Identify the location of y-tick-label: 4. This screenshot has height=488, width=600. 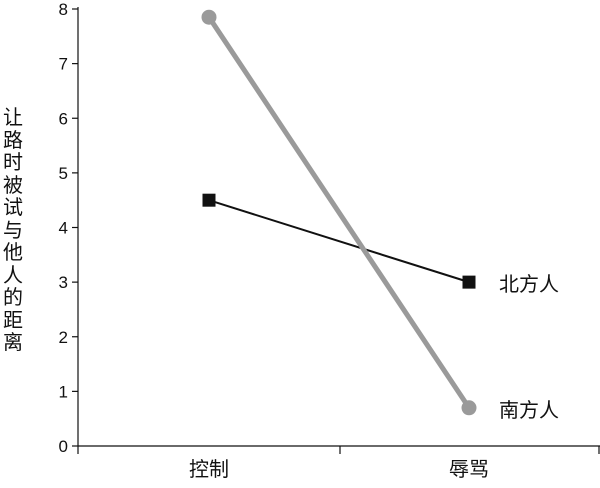
(63, 228).